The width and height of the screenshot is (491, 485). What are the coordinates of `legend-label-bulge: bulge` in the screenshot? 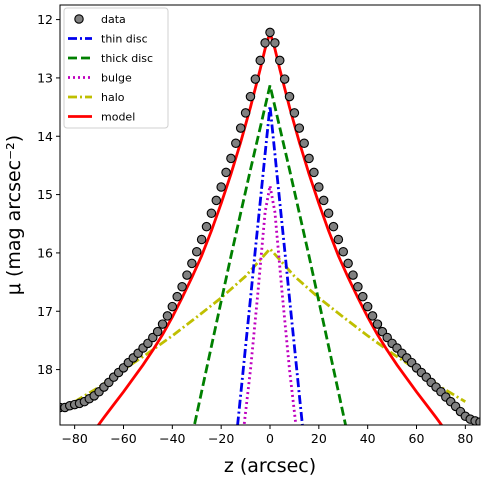 It's located at (116, 78).